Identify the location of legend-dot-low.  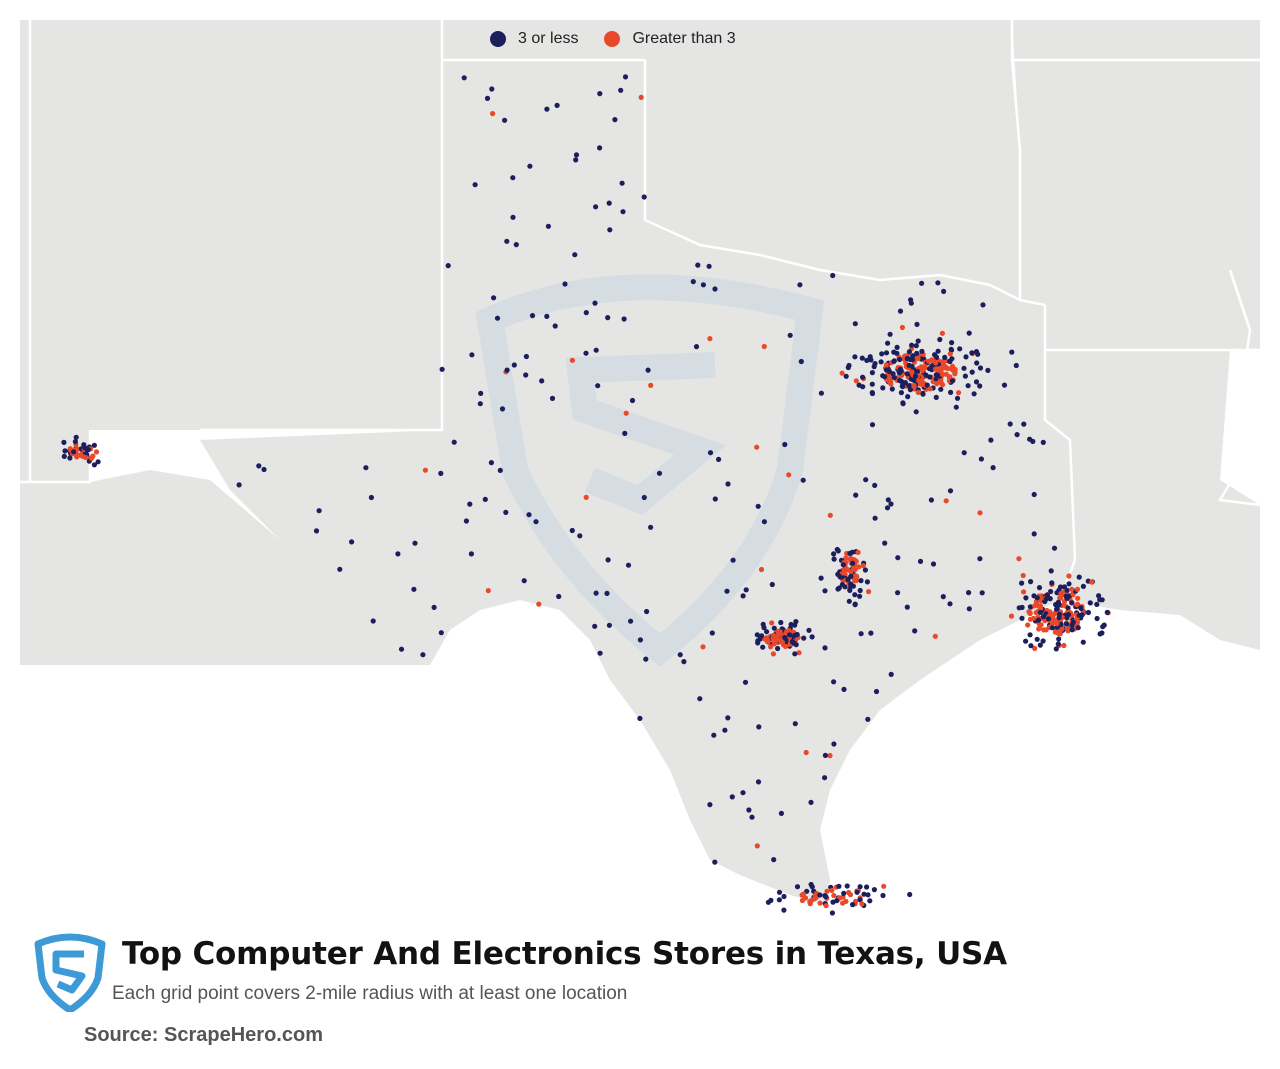
(498, 39).